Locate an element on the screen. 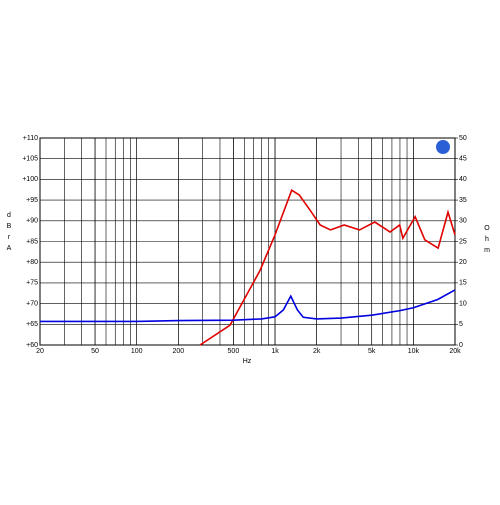  x-tick-label: 2k is located at coordinates (317, 351).